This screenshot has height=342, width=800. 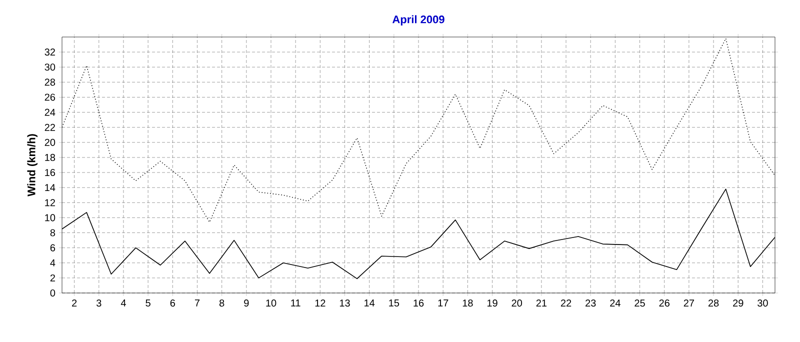 I want to click on y-tick-label: 30, so click(x=50, y=67).